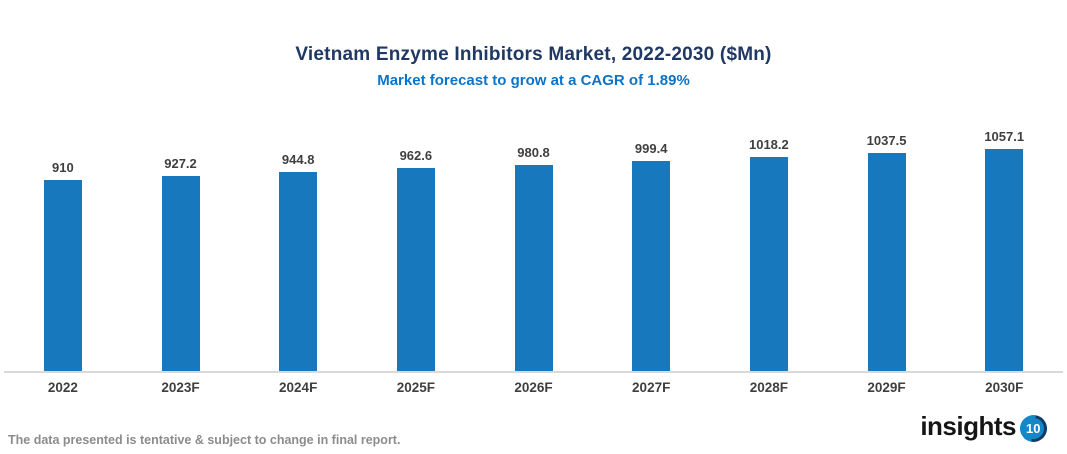 Image resolution: width=1067 pixels, height=454 pixels. What do you see at coordinates (180, 387) in the screenshot?
I see `x-axis-tick-label: 2023F` at bounding box center [180, 387].